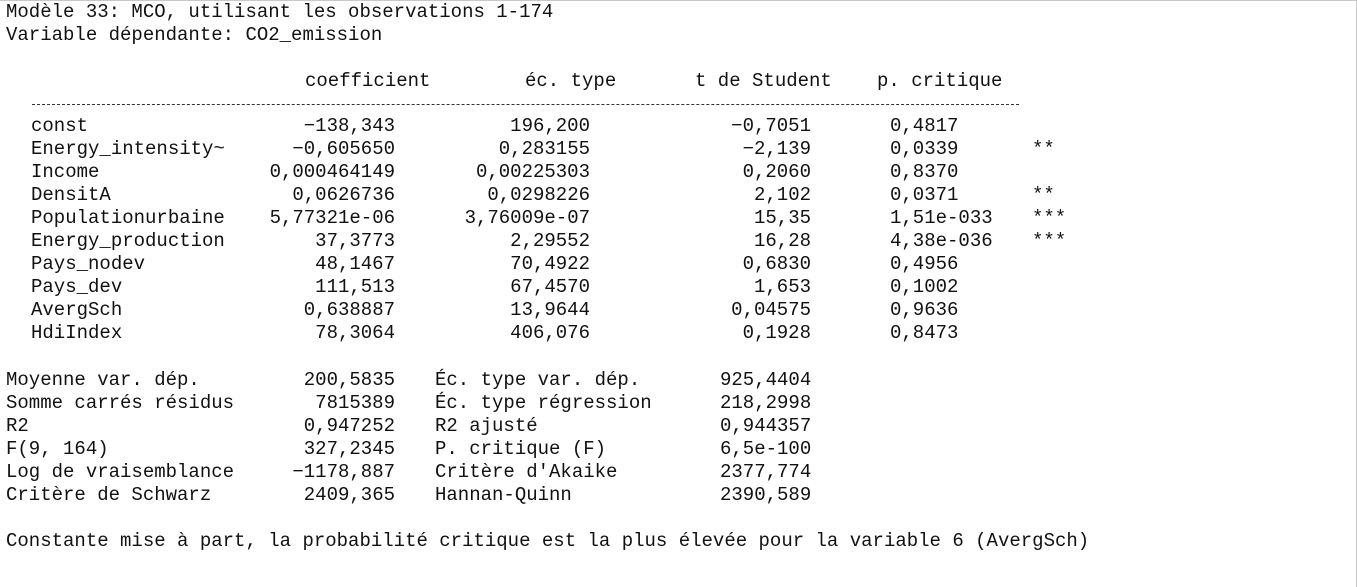 This screenshot has height=587, width=1357. I want to click on variable-name: AvergSch, so click(77, 310).